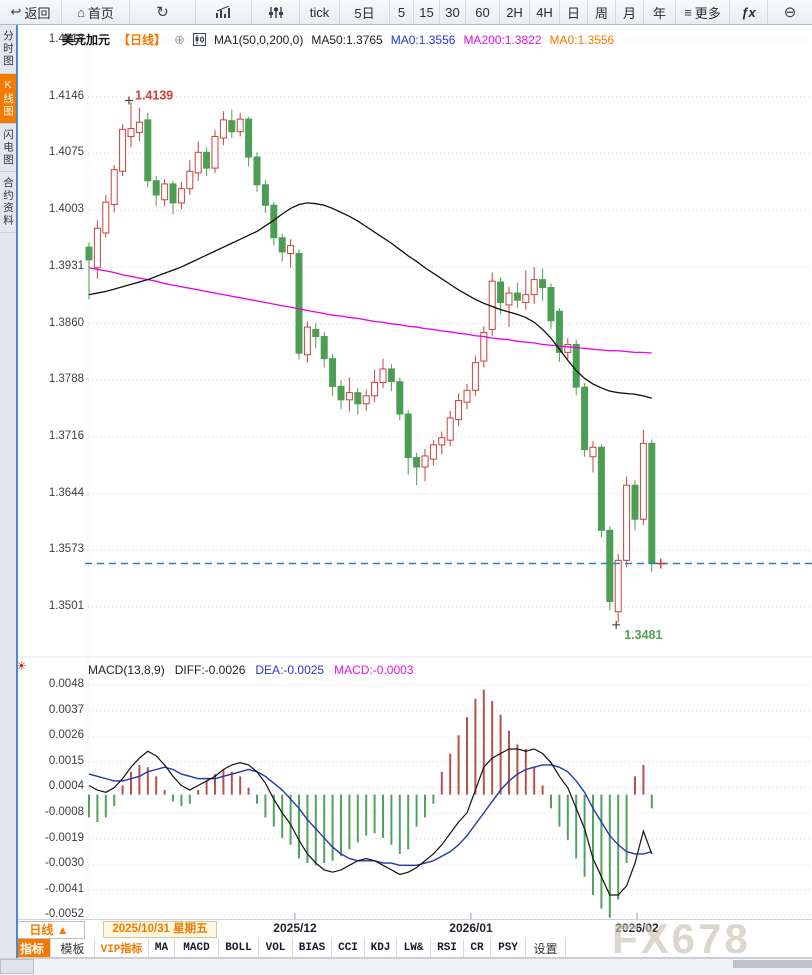 This screenshot has height=975, width=812. Describe the element at coordinates (81, 12) in the screenshot. I see `home-icon: ⌂` at that location.